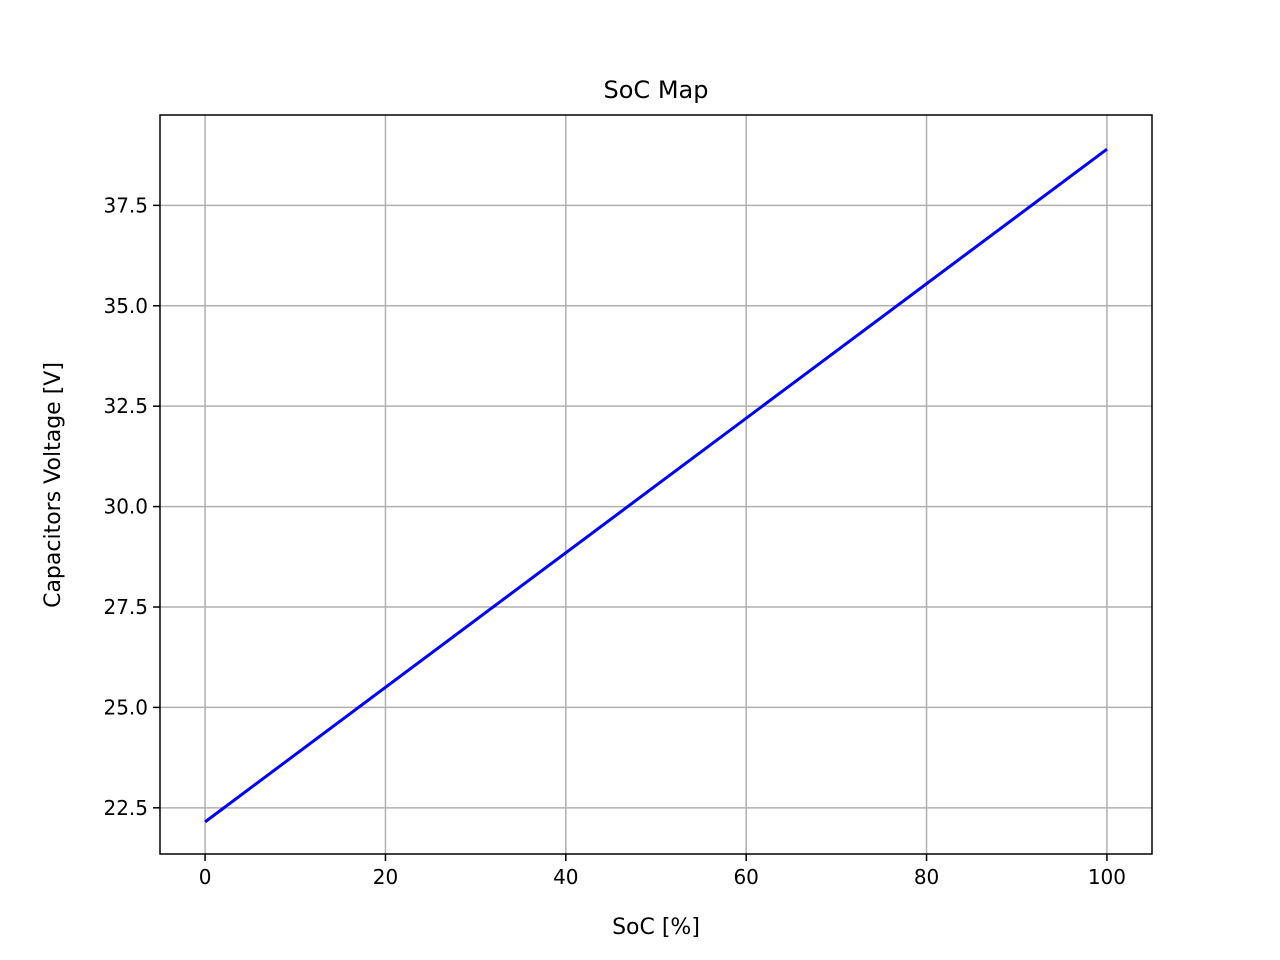 The image size is (1280, 960). What do you see at coordinates (656, 927) in the screenshot?
I see `x-axis-title: SoC [%]` at bounding box center [656, 927].